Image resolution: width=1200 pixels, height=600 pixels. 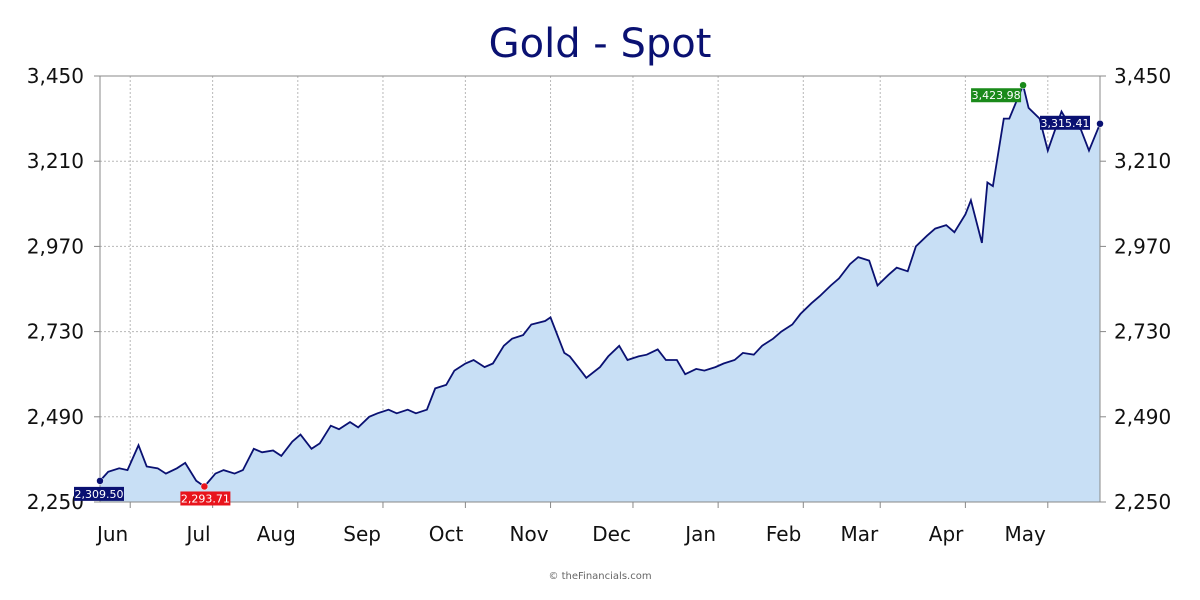 I want to click on y-tick-label-right: 2,490, so click(x=1142, y=417).